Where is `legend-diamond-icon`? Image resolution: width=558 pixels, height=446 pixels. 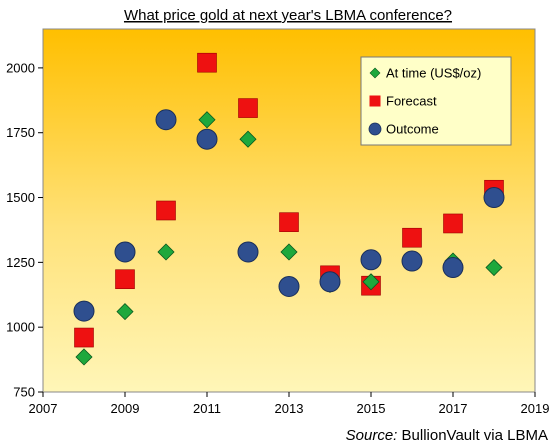 legend-diamond-icon is located at coordinates (375, 73).